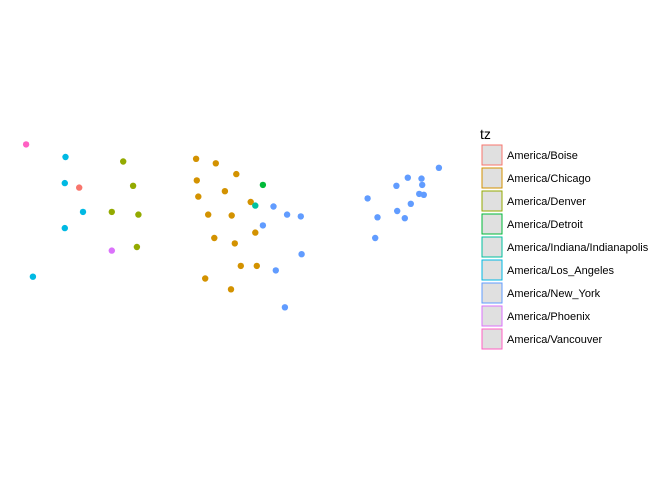 This screenshot has width=672, height=480. I want to click on legend-item: America/Vancouver, so click(542, 339).